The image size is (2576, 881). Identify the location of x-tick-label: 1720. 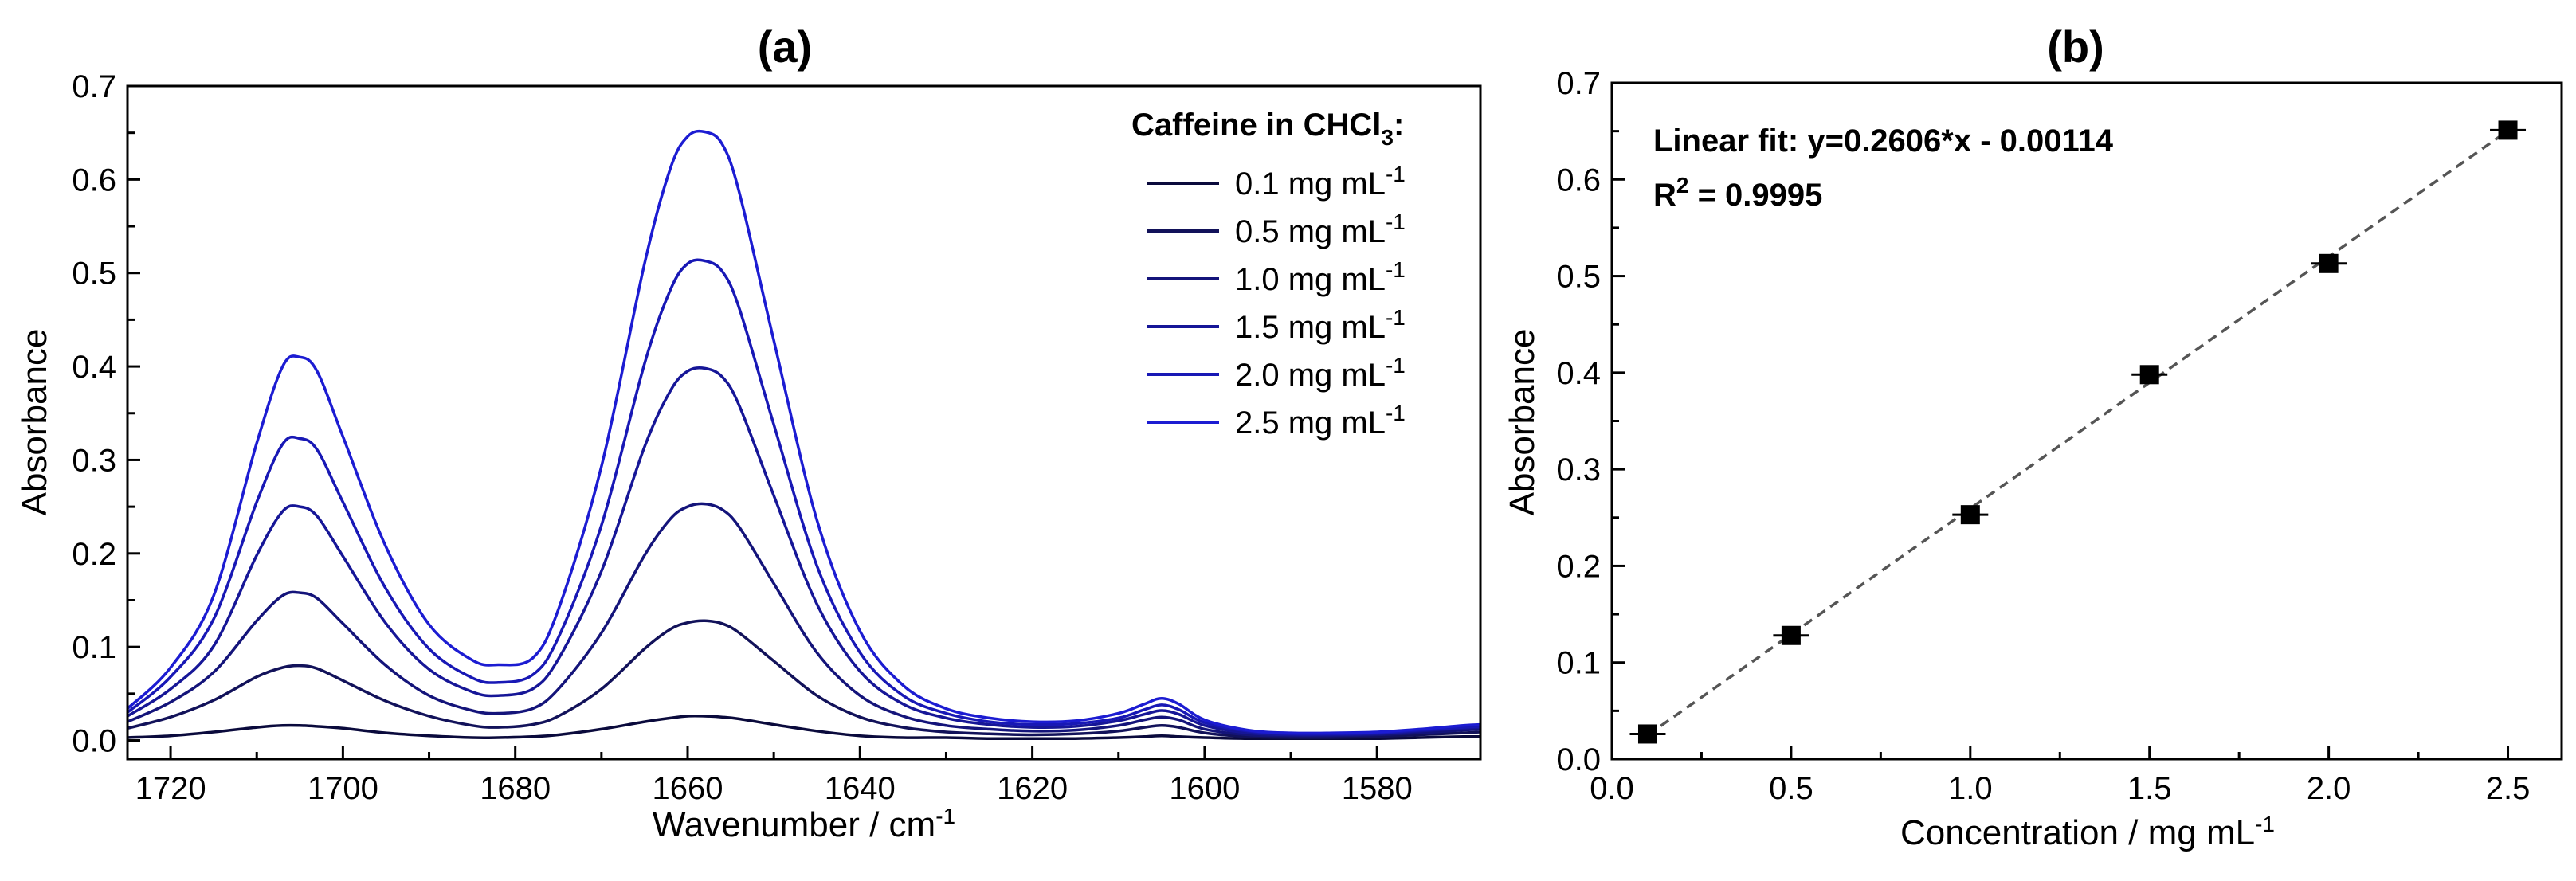
(171, 789).